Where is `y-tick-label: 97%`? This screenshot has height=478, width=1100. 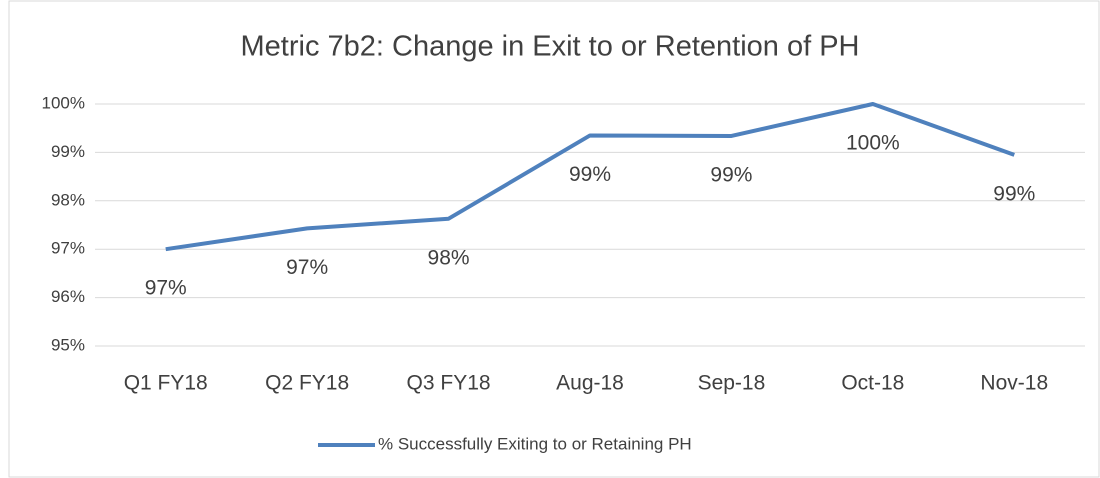 y-tick-label: 97% is located at coordinates (68, 248).